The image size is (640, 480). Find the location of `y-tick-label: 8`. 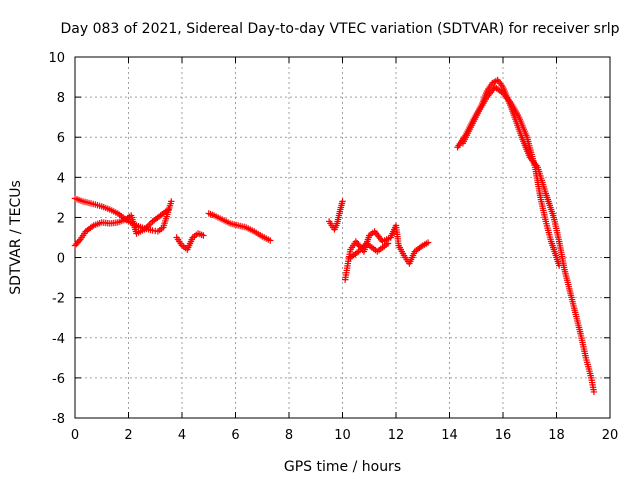

y-tick-label: 8 is located at coordinates (61, 98).